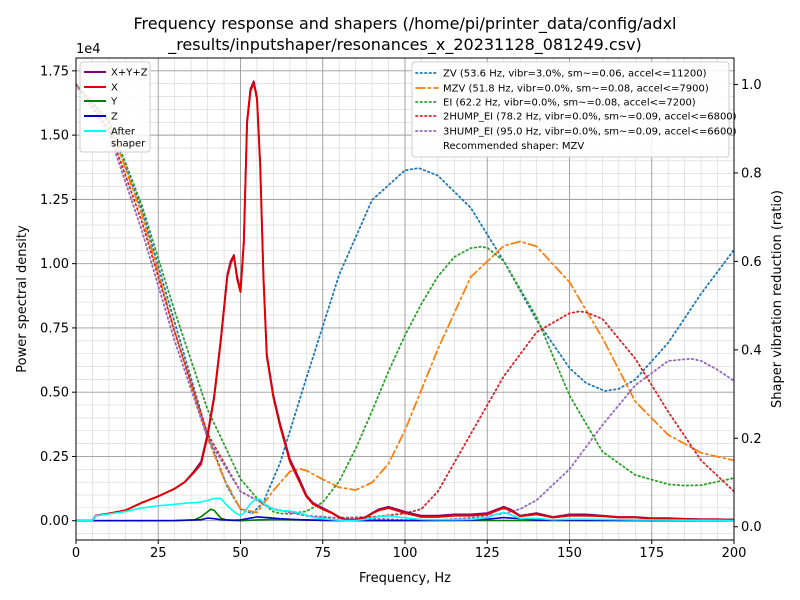 This screenshot has height=600, width=800. What do you see at coordinates (54, 457) in the screenshot?
I see `y-tick-label: 0.25` at bounding box center [54, 457].